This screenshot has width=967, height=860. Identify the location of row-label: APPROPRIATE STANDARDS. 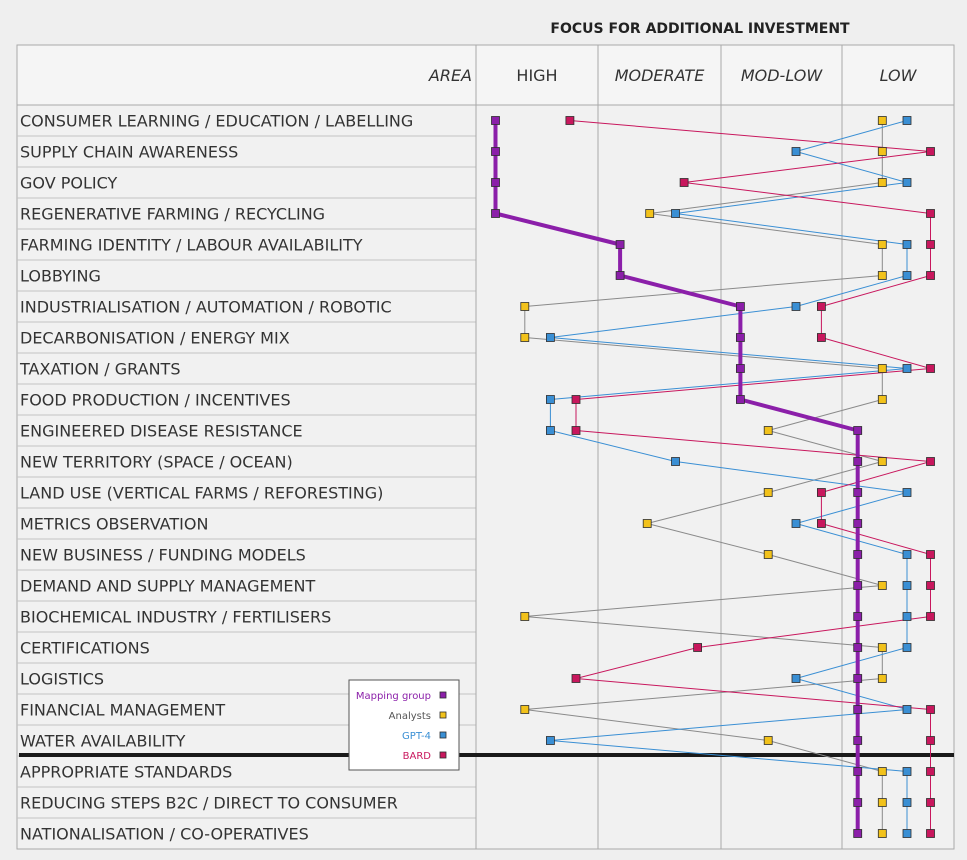
(126, 772).